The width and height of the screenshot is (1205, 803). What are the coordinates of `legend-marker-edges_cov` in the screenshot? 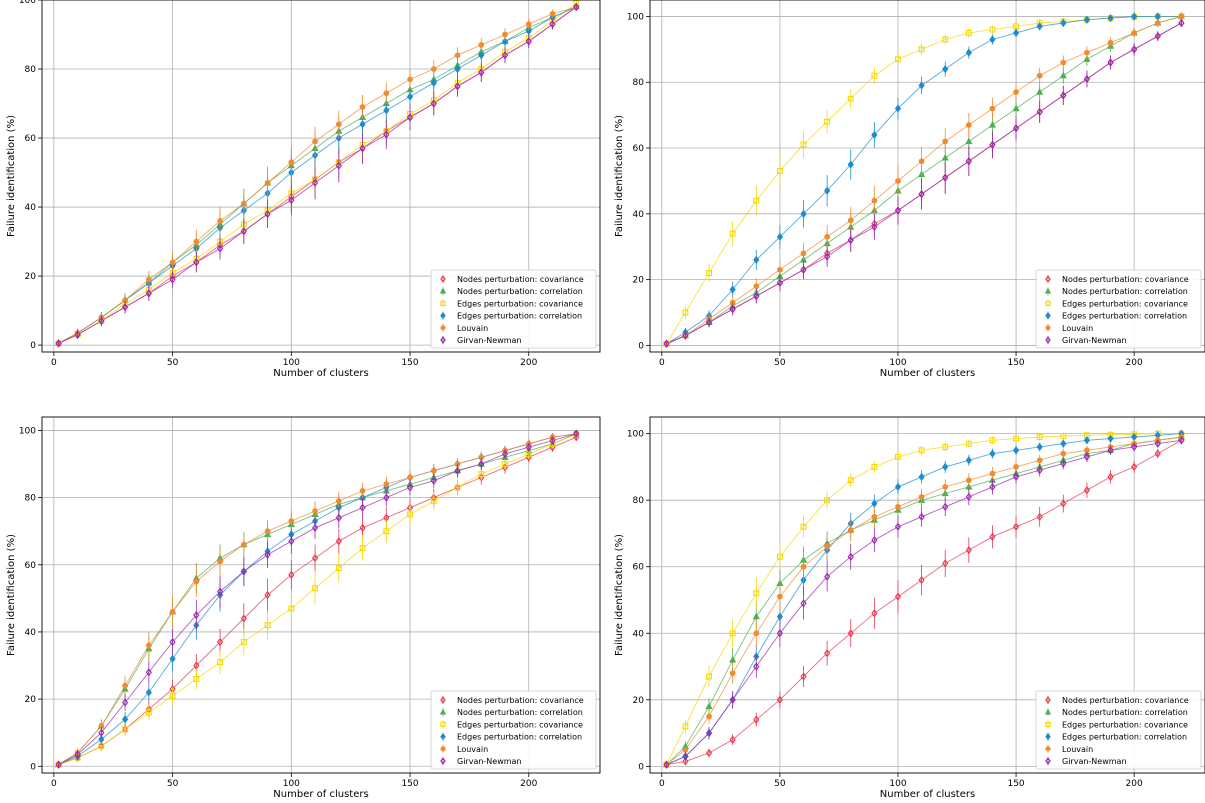 It's located at (1048, 724).